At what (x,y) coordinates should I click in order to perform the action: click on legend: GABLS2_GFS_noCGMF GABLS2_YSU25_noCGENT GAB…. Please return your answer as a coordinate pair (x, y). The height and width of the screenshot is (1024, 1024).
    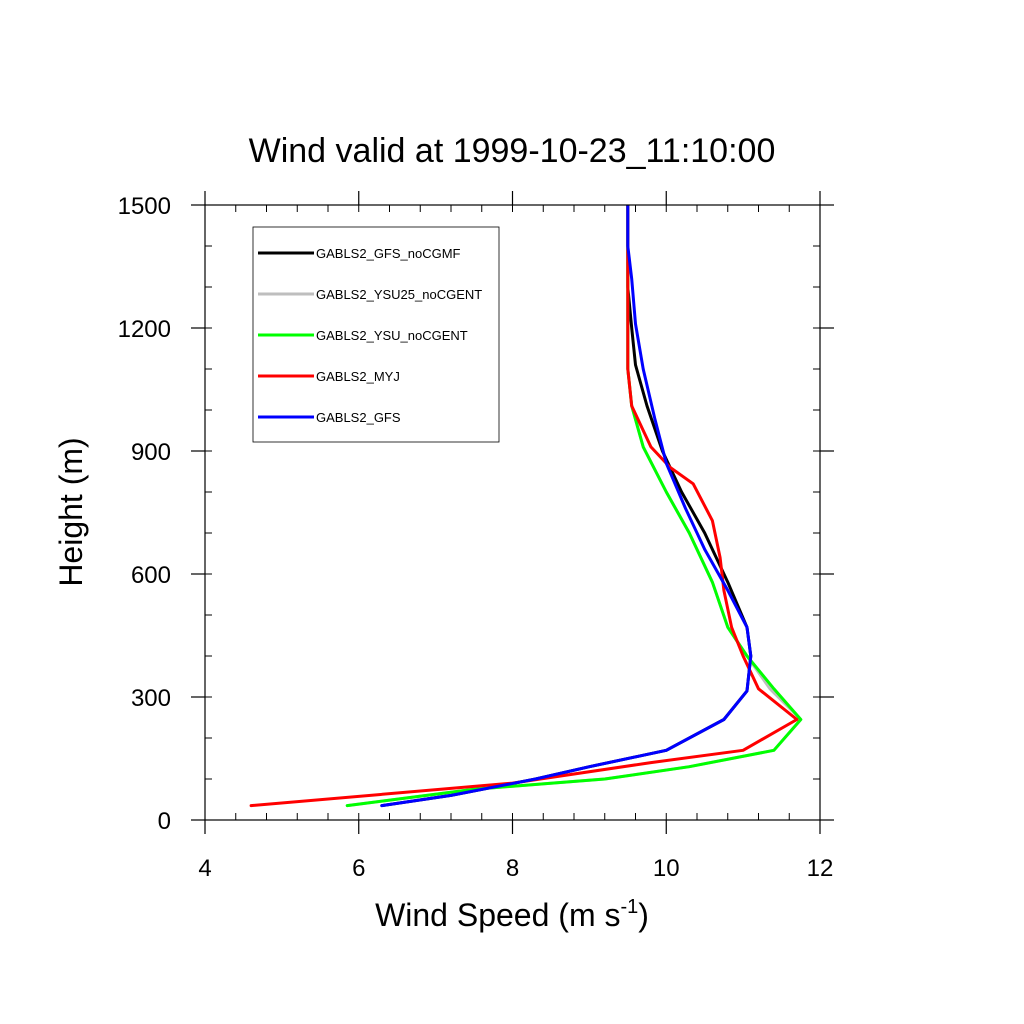
    Looking at the image, I should click on (376, 334).